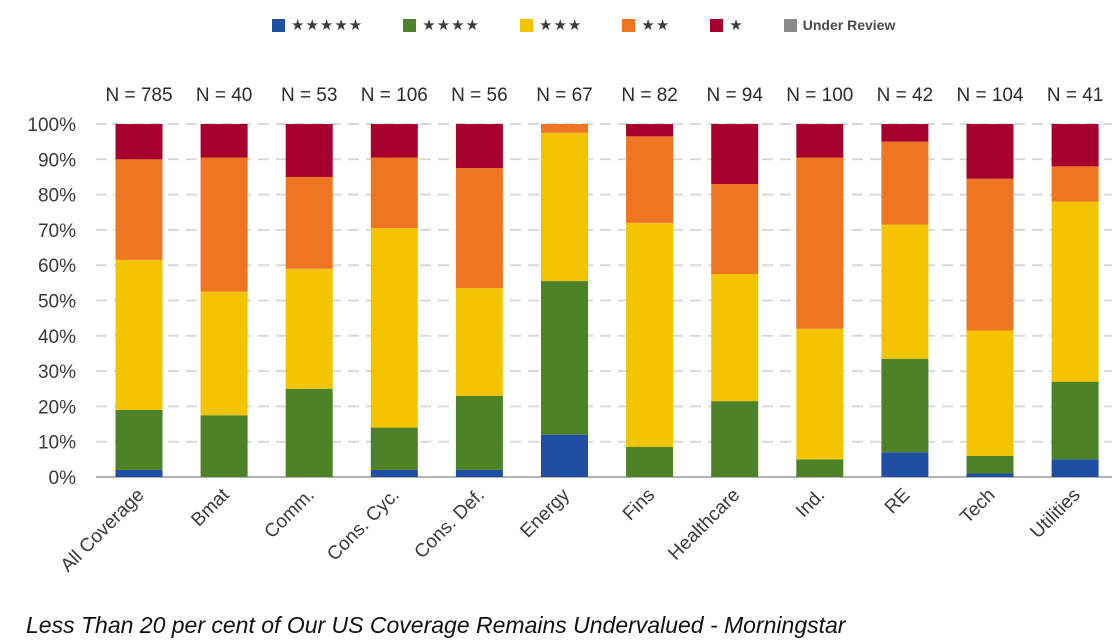 The height and width of the screenshot is (643, 1117). What do you see at coordinates (479, 95) in the screenshot?
I see `n-count-label: N = 56` at bounding box center [479, 95].